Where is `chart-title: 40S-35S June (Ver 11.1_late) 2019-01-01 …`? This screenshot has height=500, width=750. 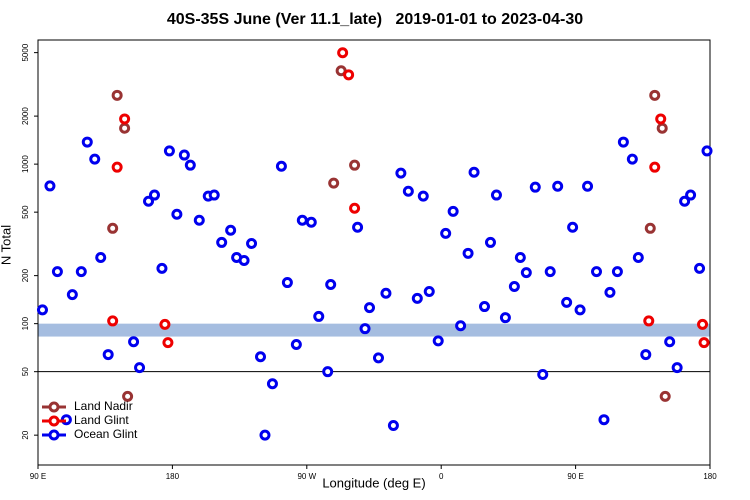
chart-title: 40S-35S June (Ver 11.1_late) 2019-01-01 … is located at coordinates (375, 19).